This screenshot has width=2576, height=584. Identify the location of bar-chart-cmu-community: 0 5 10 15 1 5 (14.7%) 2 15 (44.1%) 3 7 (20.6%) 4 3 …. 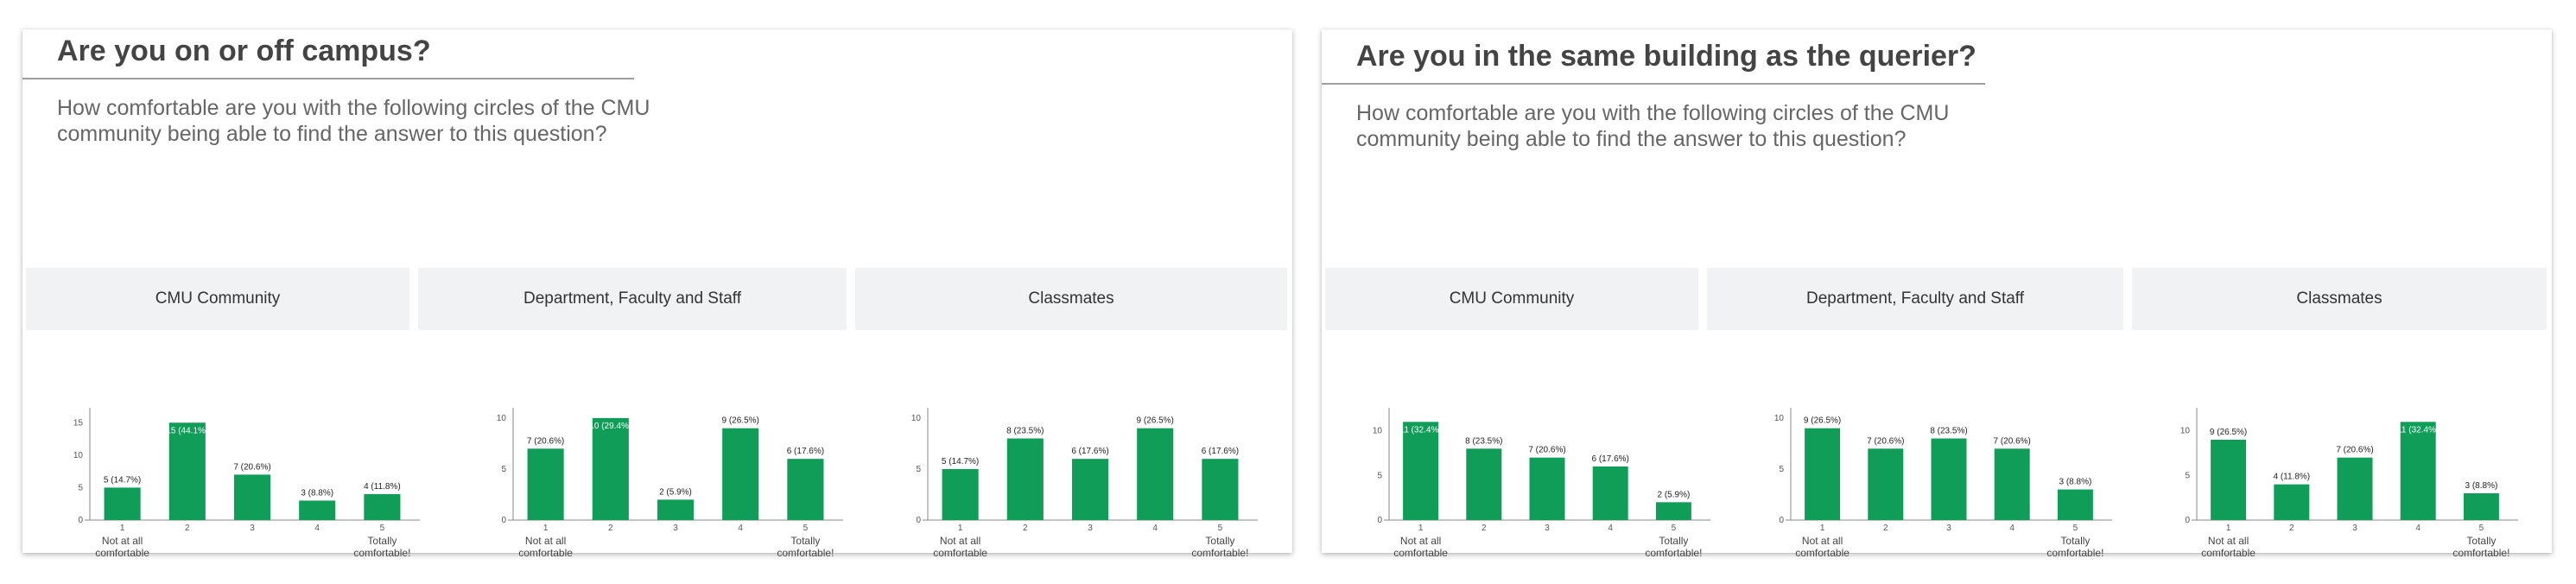
(246, 483).